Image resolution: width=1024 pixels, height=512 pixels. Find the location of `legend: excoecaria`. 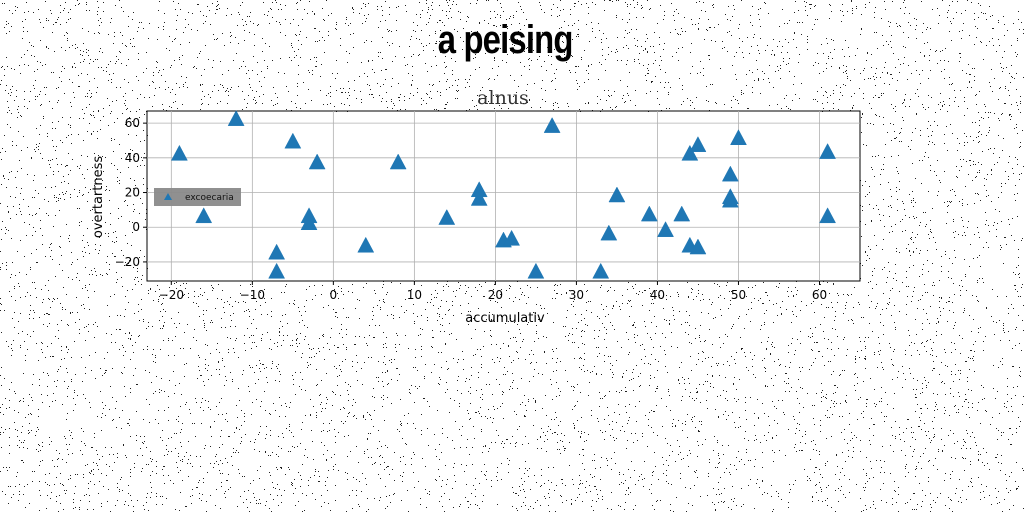

legend: excoecaria is located at coordinates (197, 197).